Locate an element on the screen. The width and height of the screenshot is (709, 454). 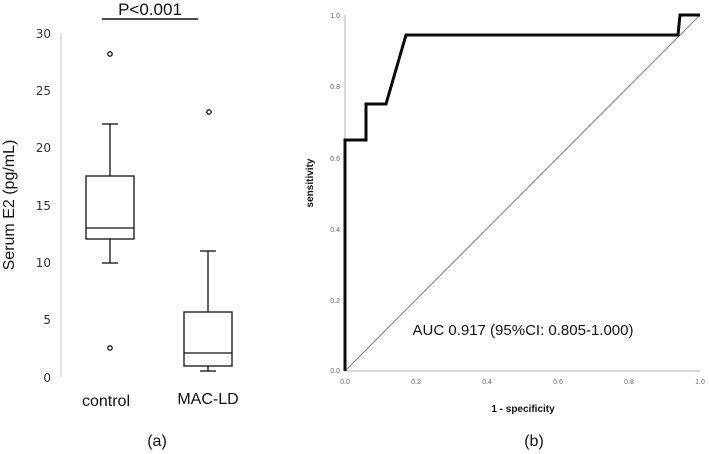
y-tick: 0.2 is located at coordinates (335, 301).